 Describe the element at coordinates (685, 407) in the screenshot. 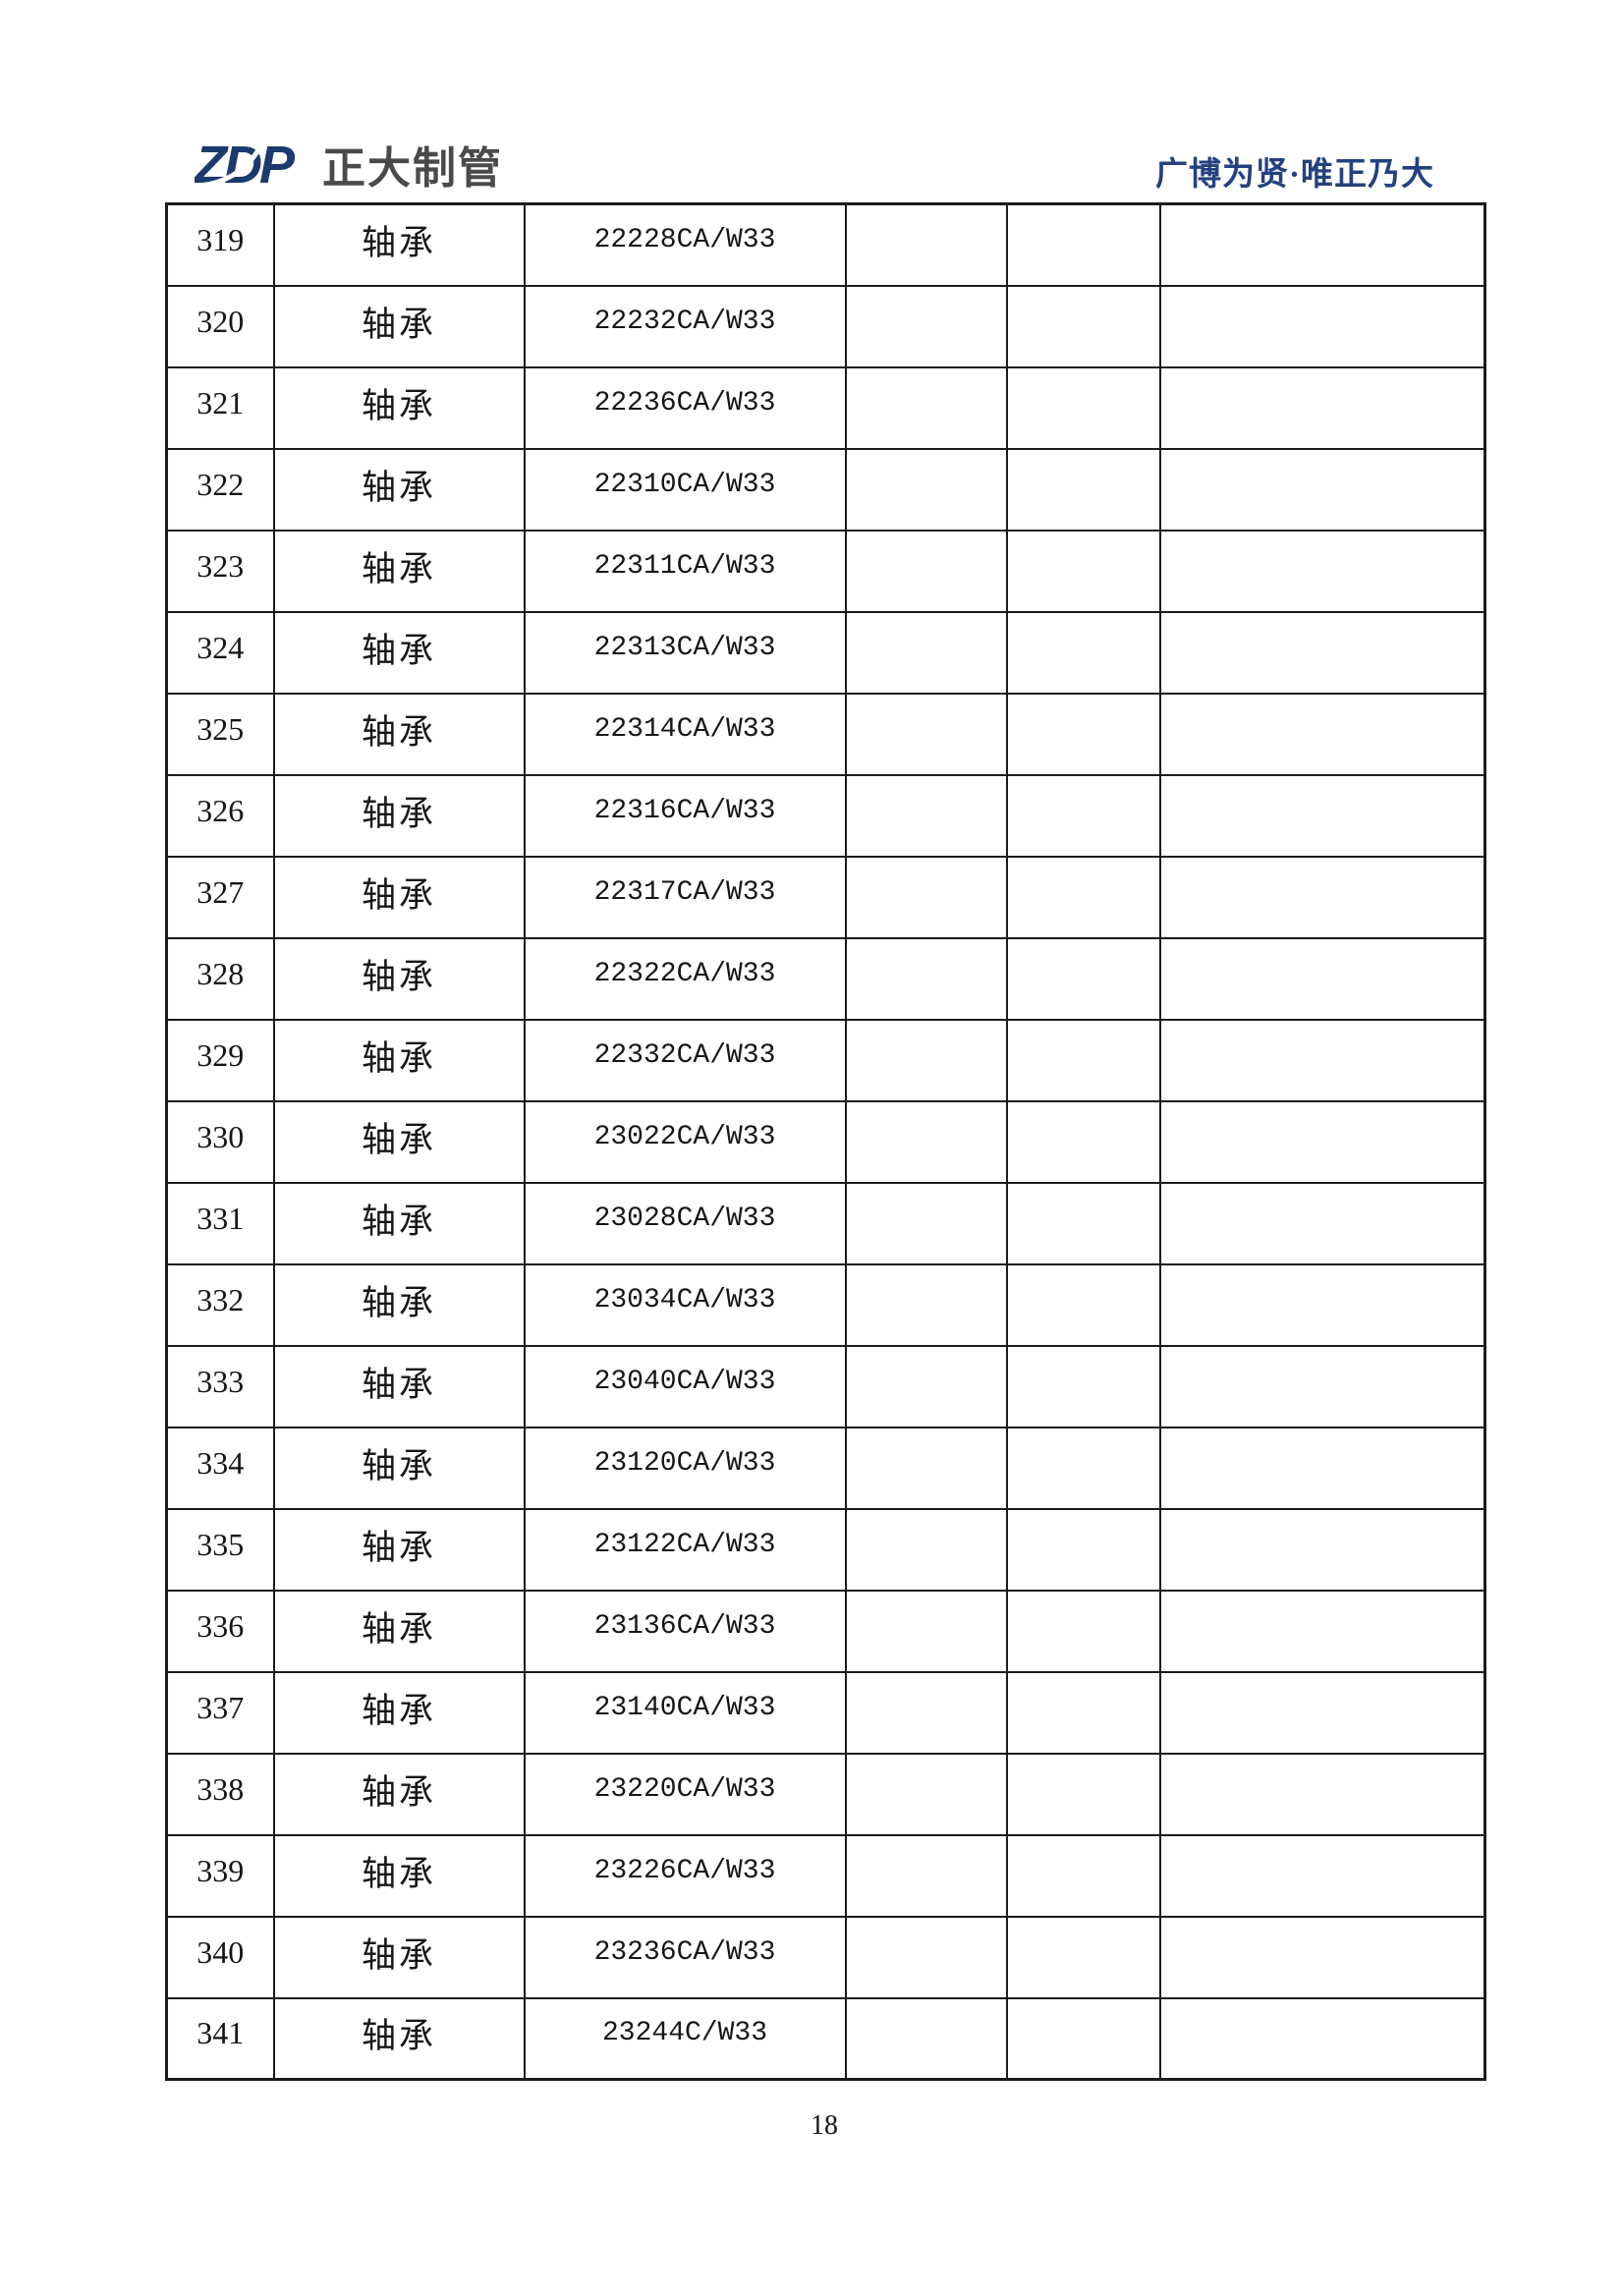

I see `model-cell: 22236CA/W33` at that location.